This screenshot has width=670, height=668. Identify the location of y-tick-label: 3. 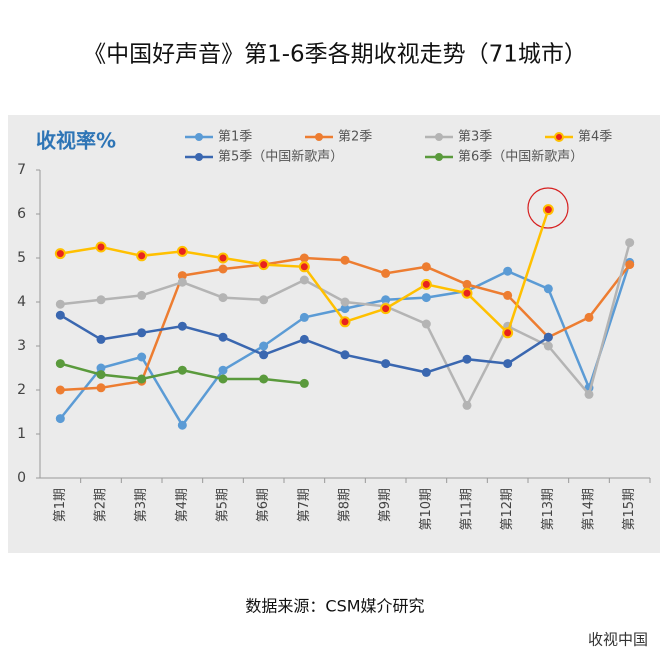
(21, 346).